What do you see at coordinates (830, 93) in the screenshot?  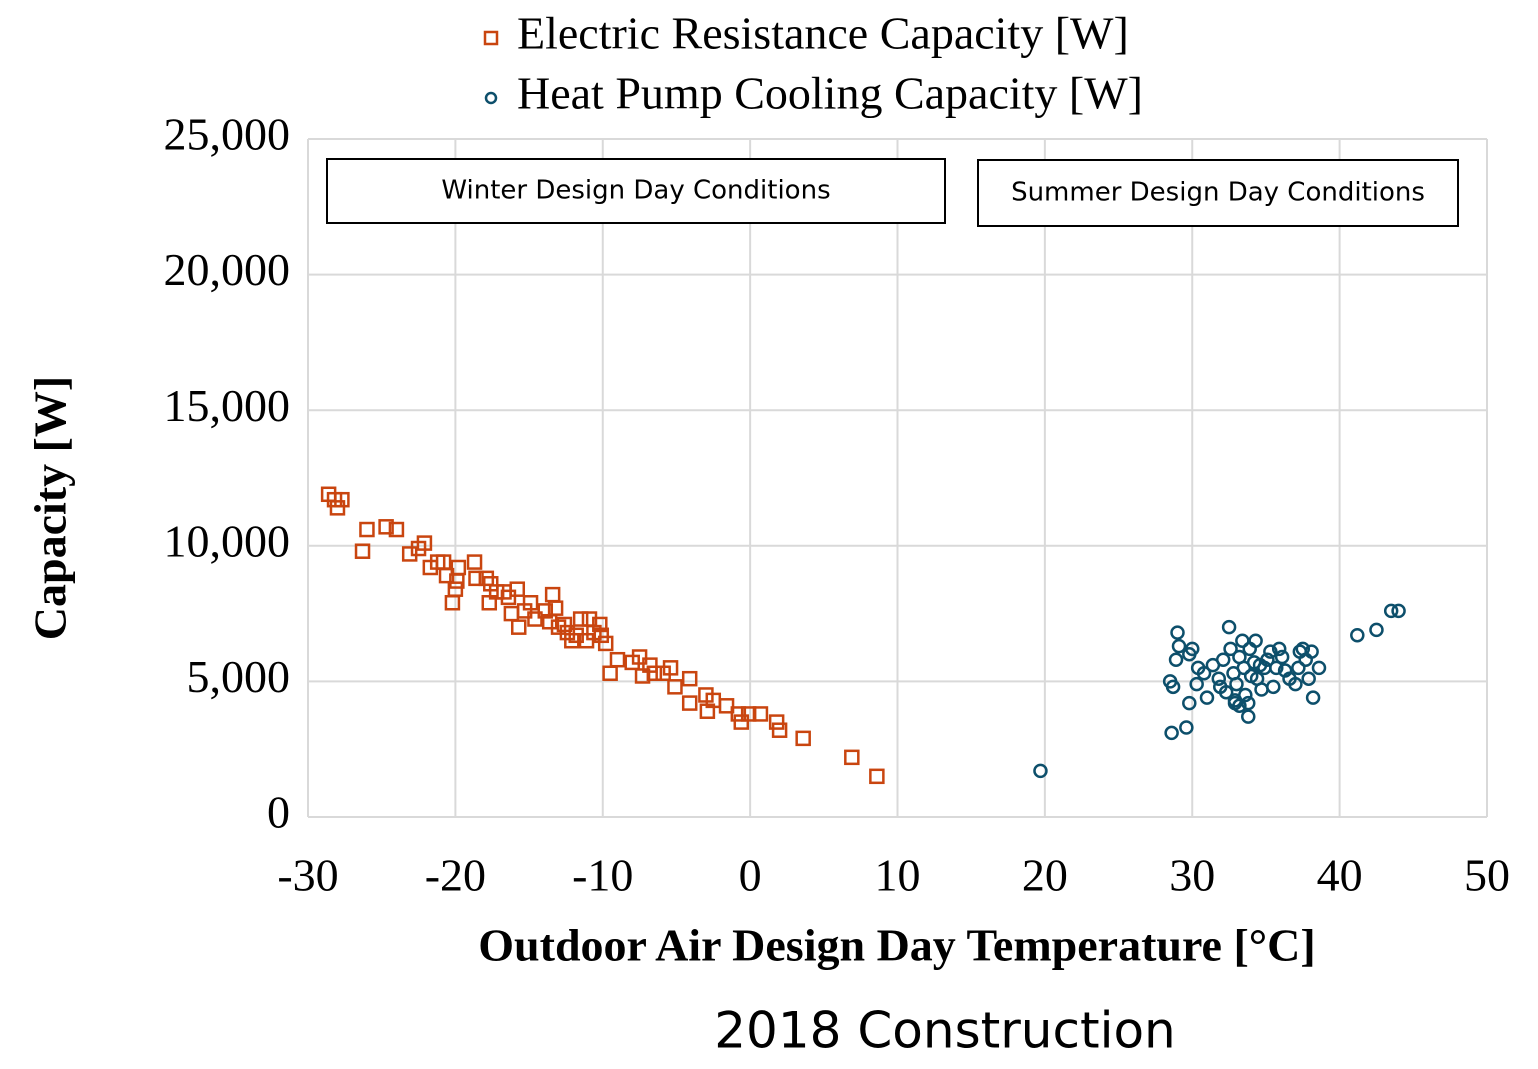 I see `legend-label: Heat Pump Cooling Capacity [W]` at bounding box center [830, 93].